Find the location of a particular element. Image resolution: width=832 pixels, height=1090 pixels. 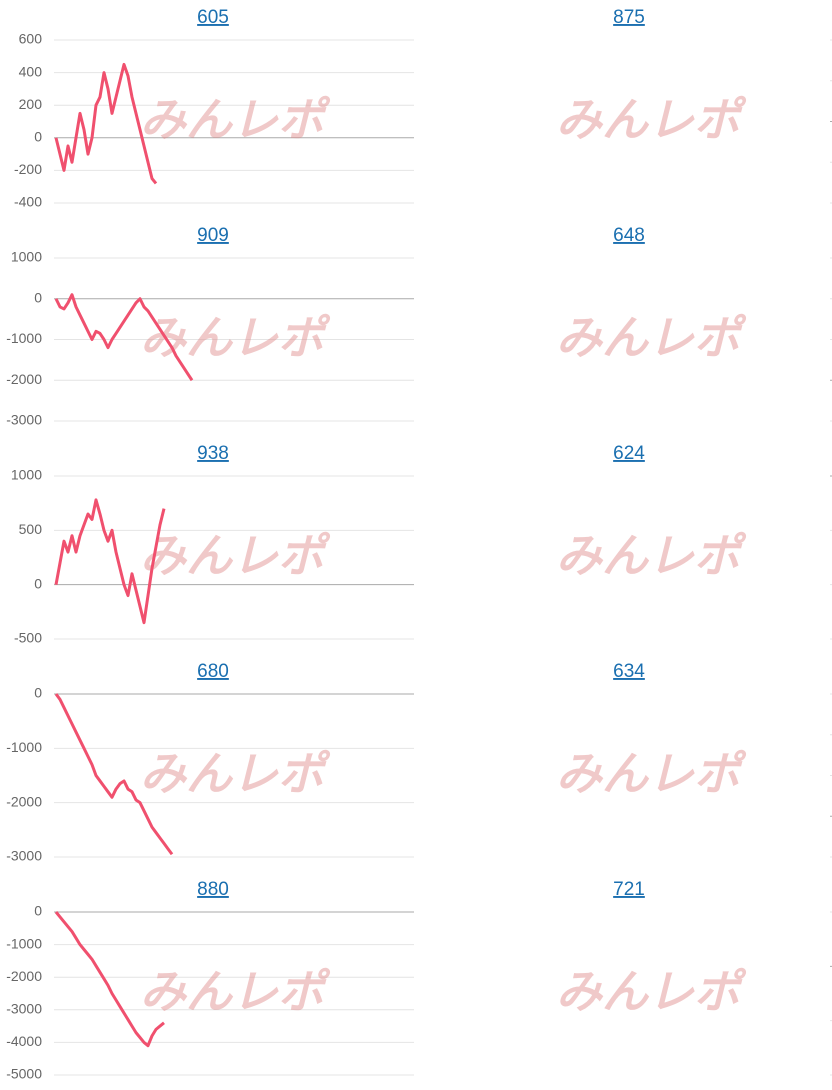

chart-title: 648 is located at coordinates (629, 235).